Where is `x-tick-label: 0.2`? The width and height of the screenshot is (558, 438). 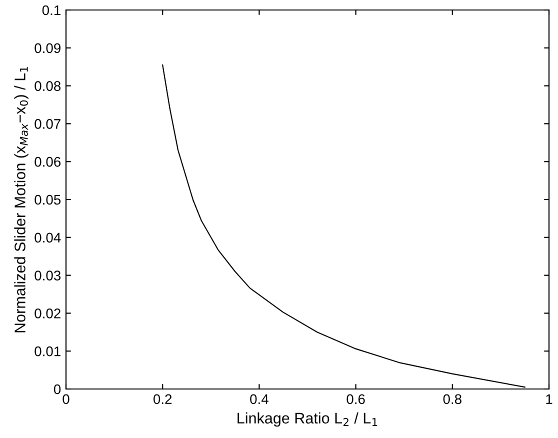
x-tick-label: 0.2 is located at coordinates (162, 399).